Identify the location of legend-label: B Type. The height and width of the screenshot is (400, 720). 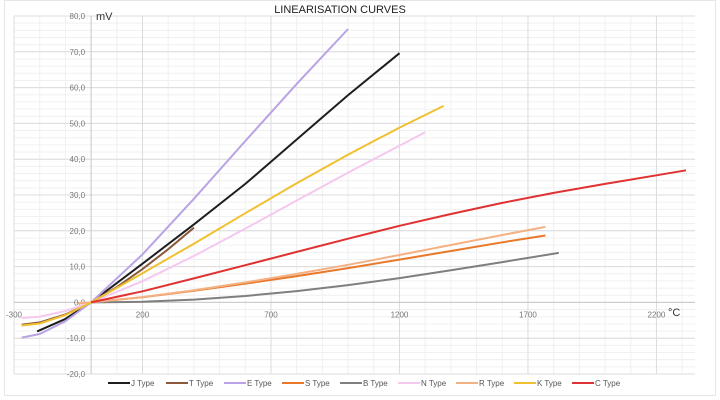
(375, 383).